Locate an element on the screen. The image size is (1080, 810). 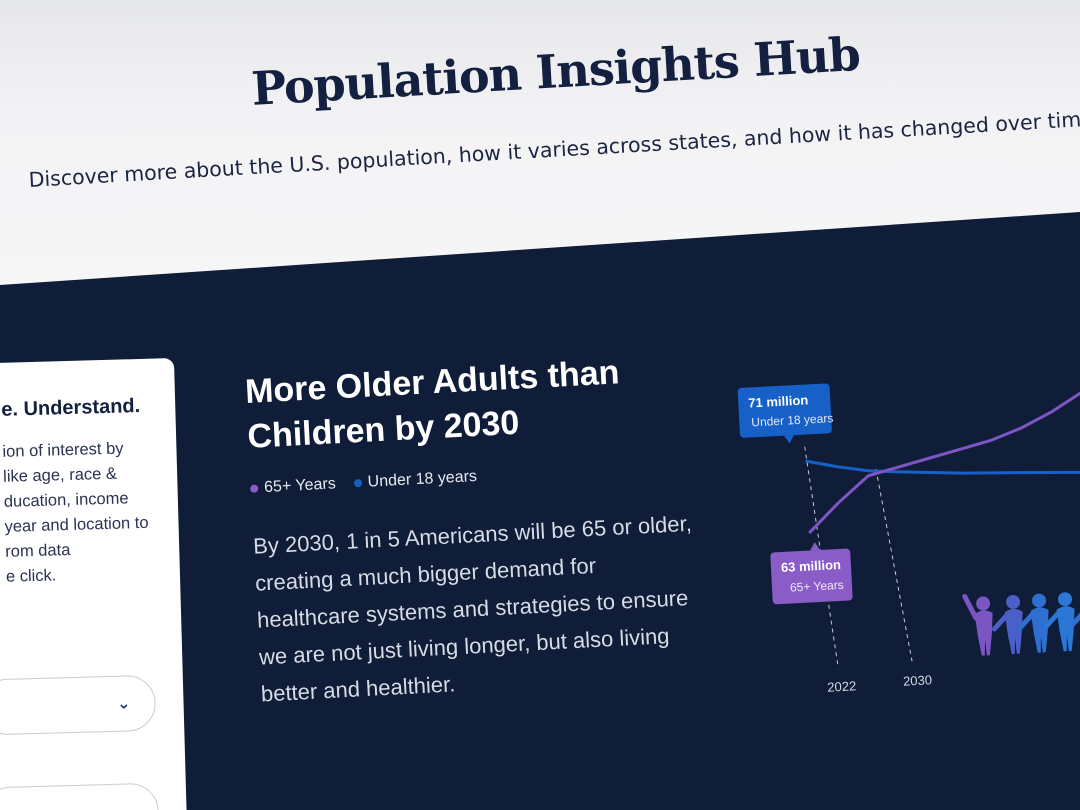
topic-dropdown: ⌄ is located at coordinates (78, 705).